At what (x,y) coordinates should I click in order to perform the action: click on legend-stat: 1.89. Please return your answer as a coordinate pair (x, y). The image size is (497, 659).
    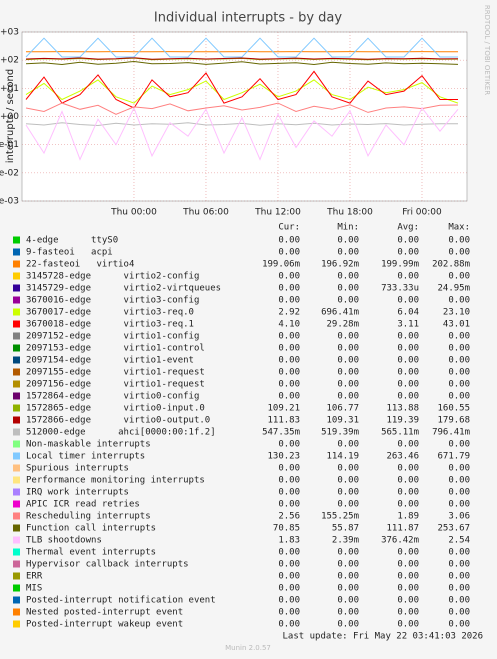
    Looking at the image, I should click on (408, 517).